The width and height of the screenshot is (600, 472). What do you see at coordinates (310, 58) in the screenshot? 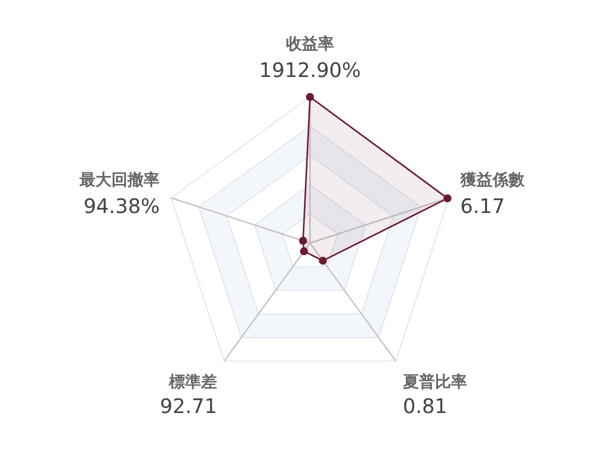
I see `spoke-label: 收益率 1912.90%` at bounding box center [310, 58].